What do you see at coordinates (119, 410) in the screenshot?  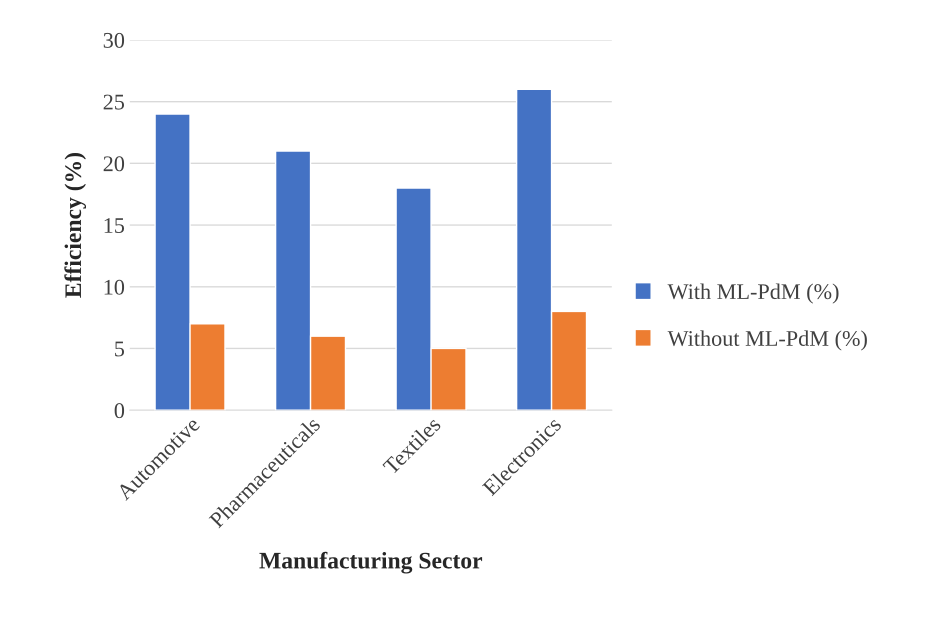 I see `y-tick-label: 0` at bounding box center [119, 410].